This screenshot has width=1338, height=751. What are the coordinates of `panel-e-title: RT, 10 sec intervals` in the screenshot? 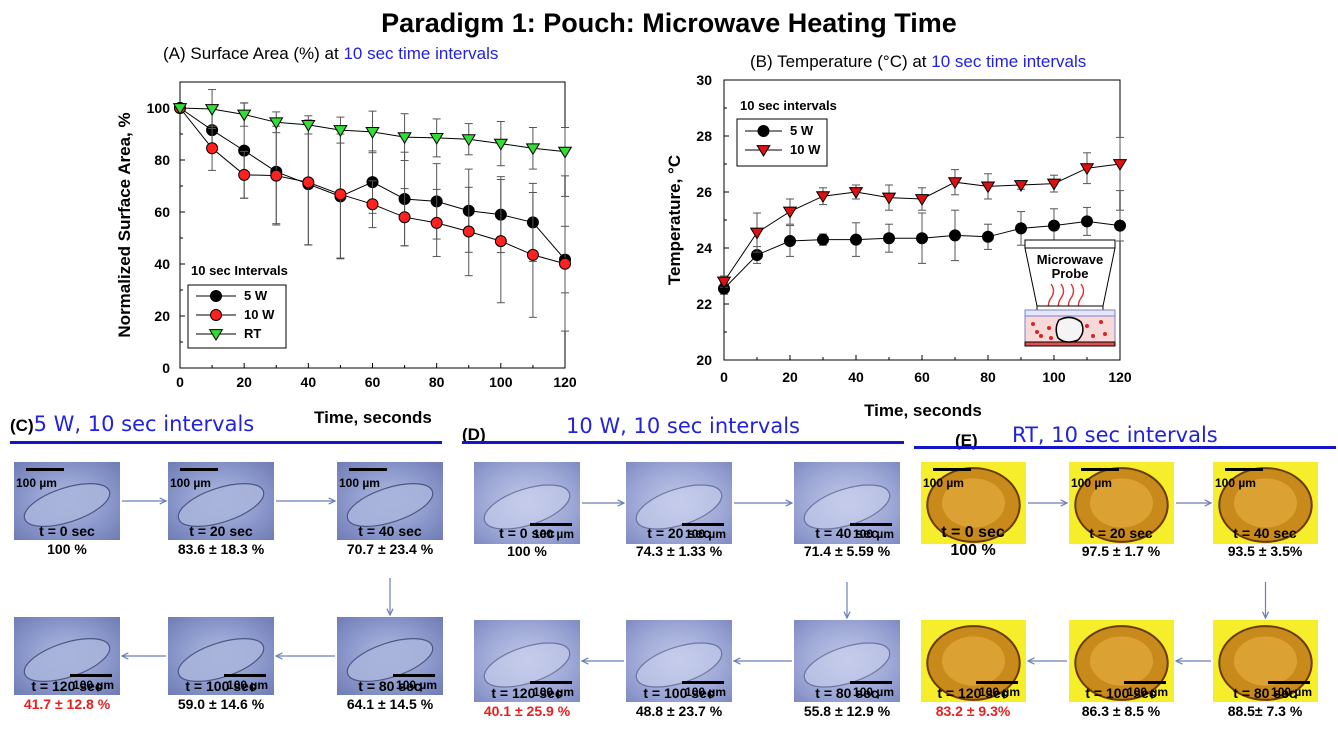 It's located at (1115, 435).